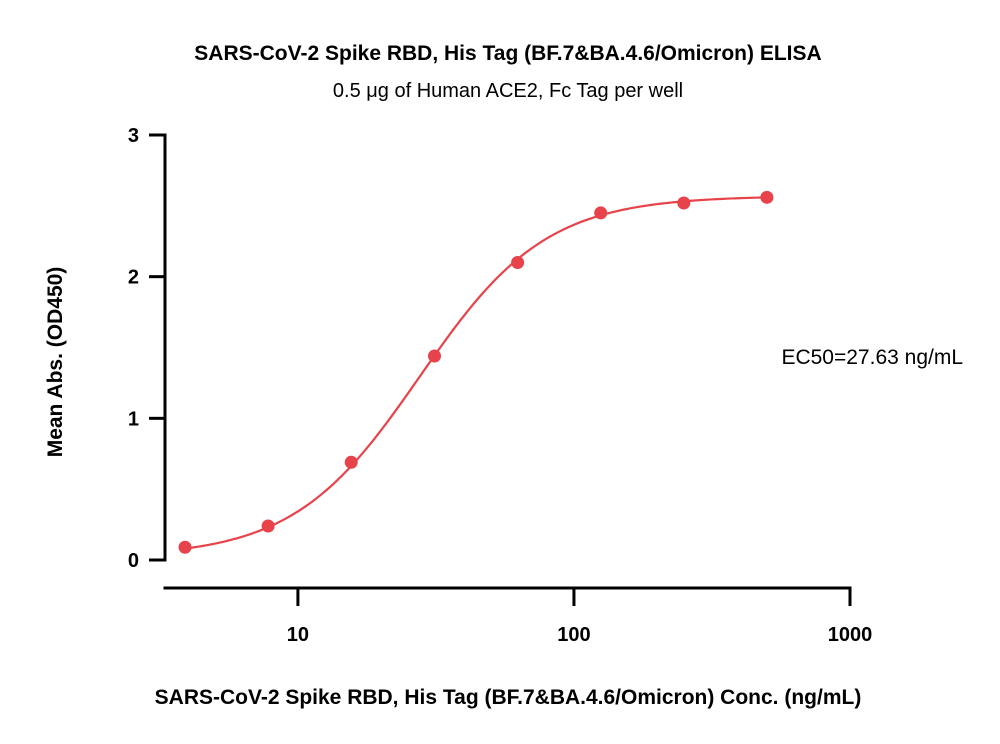  Describe the element at coordinates (508, 91) in the screenshot. I see `chart-subtitle: 0.5 μg of Human ACE2, Fc Tag per well` at that location.